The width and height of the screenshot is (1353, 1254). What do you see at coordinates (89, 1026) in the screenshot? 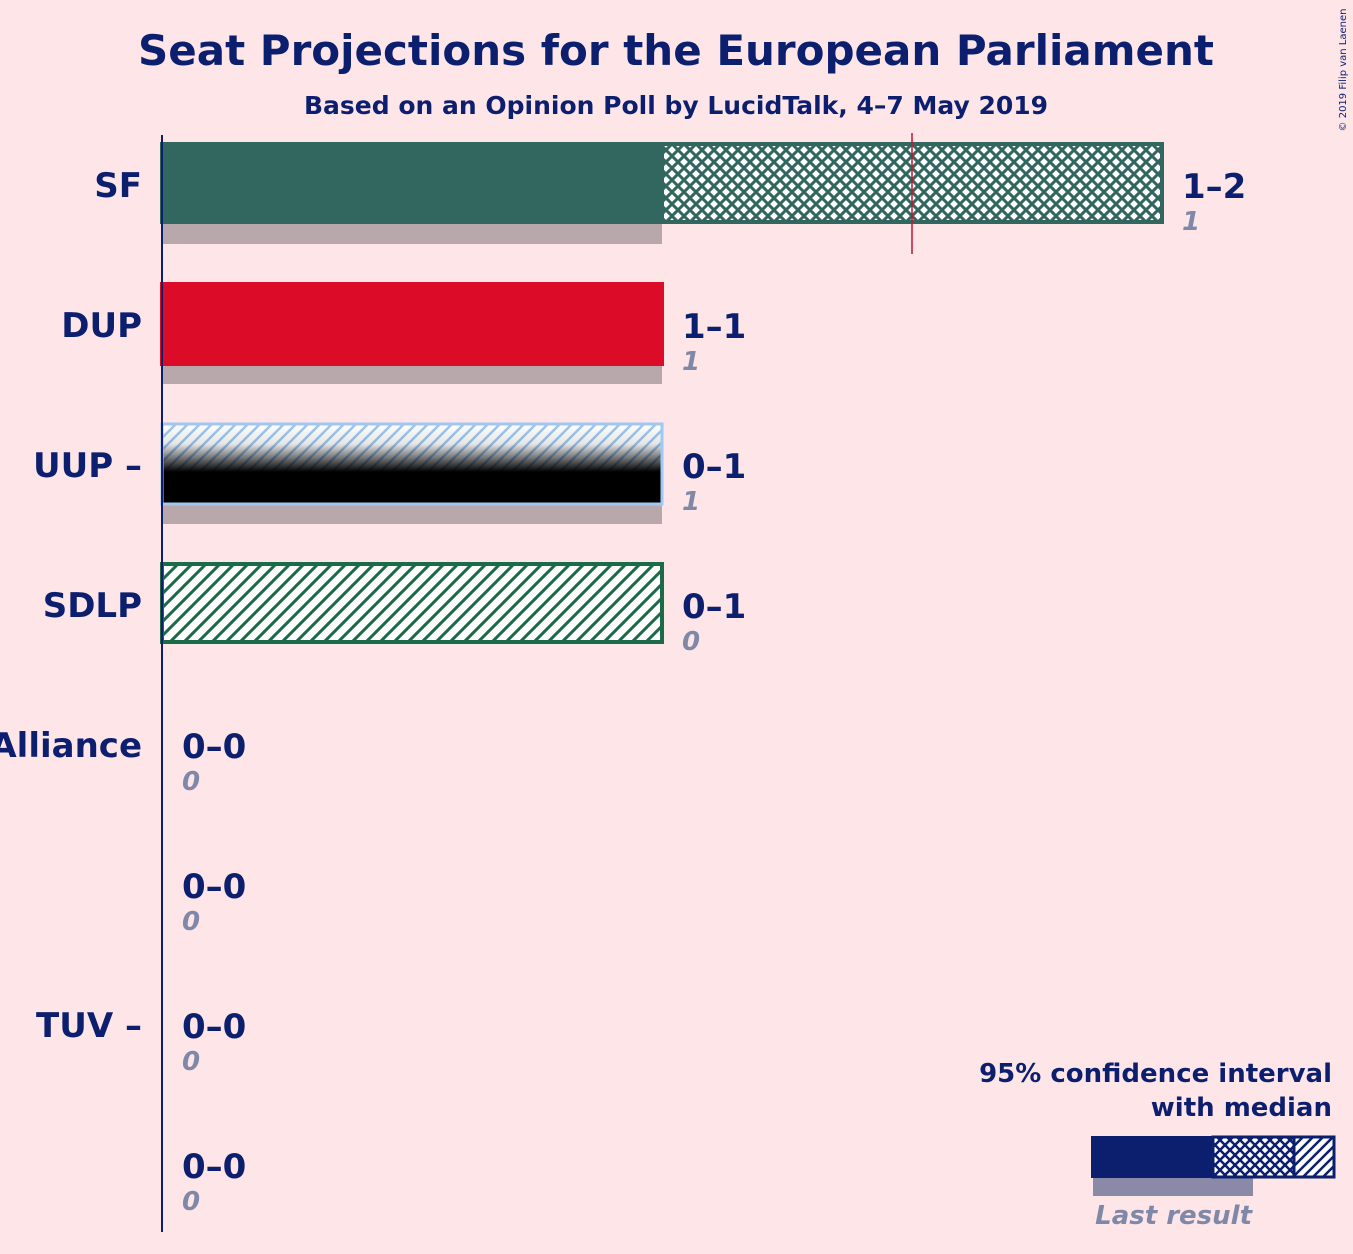
I see `party-label-tuv: TUV –` at bounding box center [89, 1026].